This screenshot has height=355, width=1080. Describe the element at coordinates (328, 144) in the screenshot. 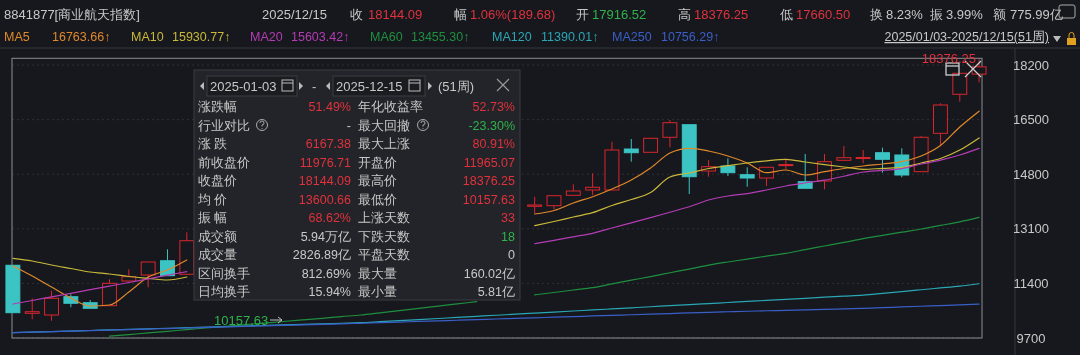

I see `annotation: 6167.38` at that location.